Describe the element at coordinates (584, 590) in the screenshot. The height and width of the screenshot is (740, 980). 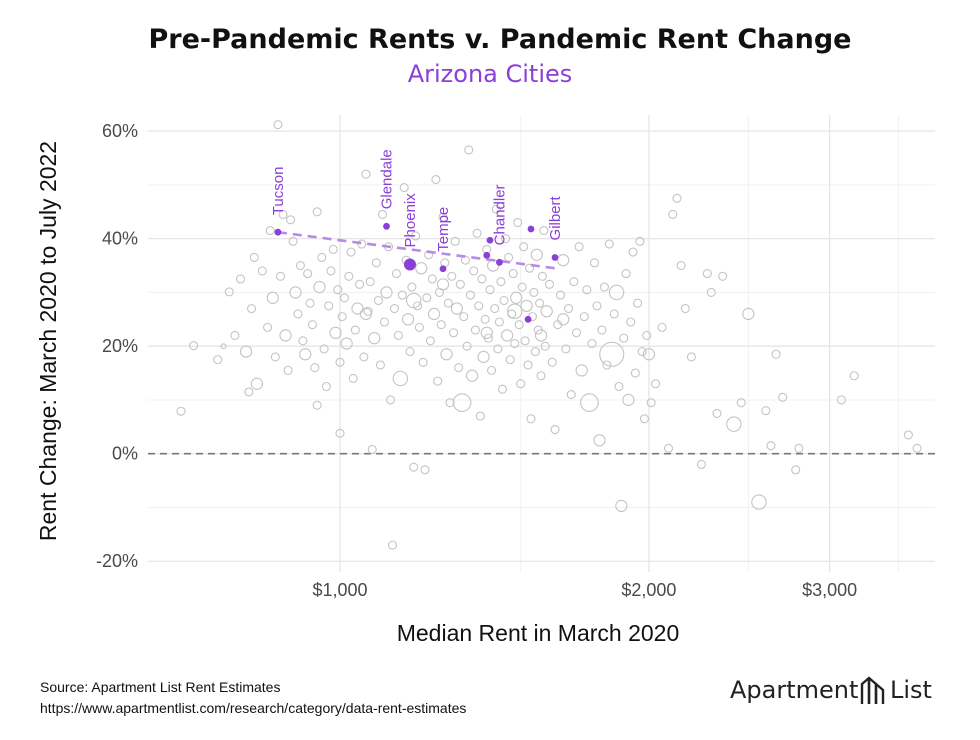
I see `x-axis-tick-labels: $1,000 $2,000 $3,000` at that location.